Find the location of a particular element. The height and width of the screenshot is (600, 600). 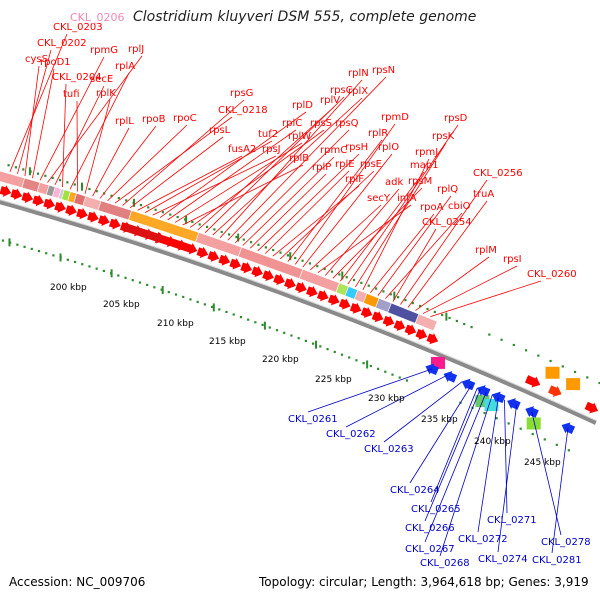

gene-label-ckl_0266: CKL_0266 is located at coordinates (430, 528).